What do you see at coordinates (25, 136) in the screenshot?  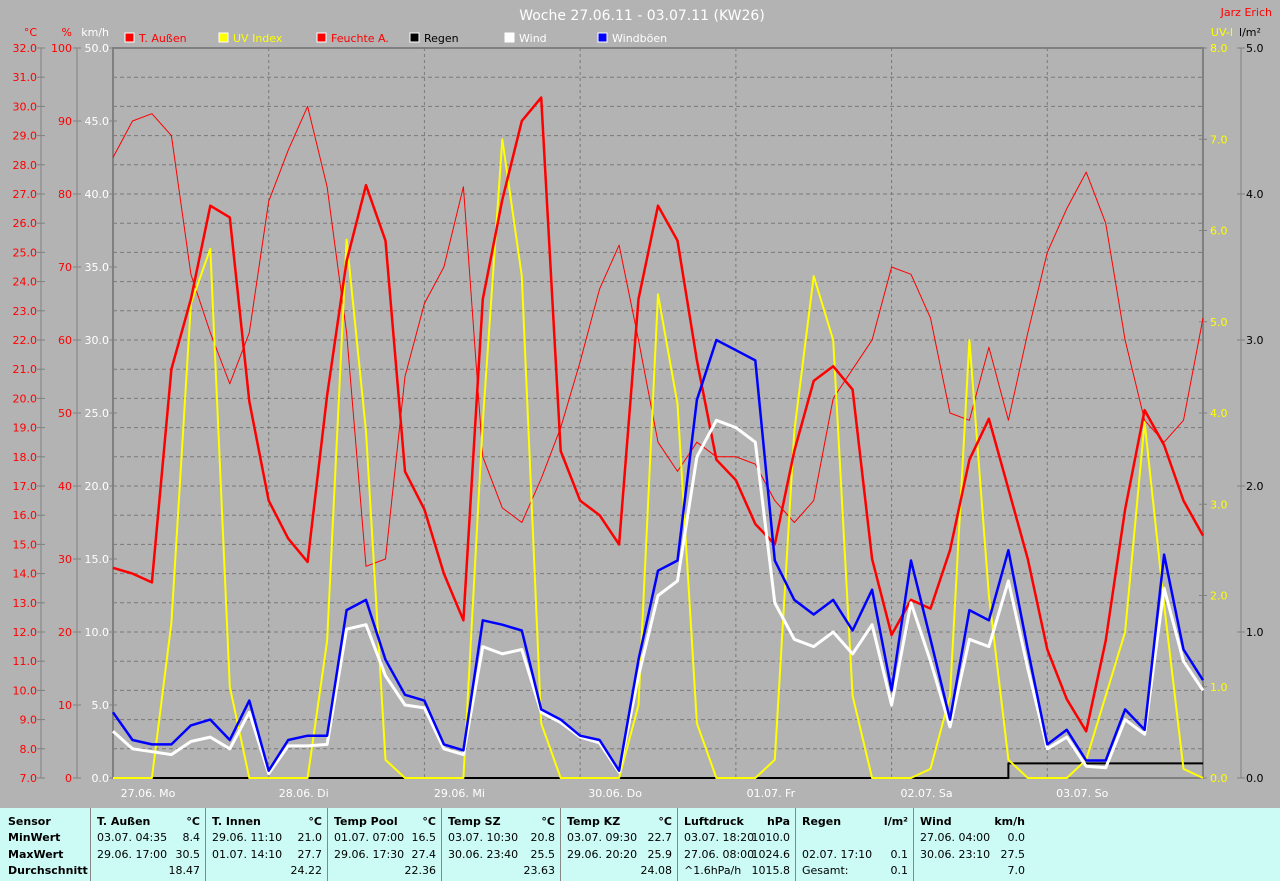 I see `temp-tick-label: 29.0` at bounding box center [25, 136].